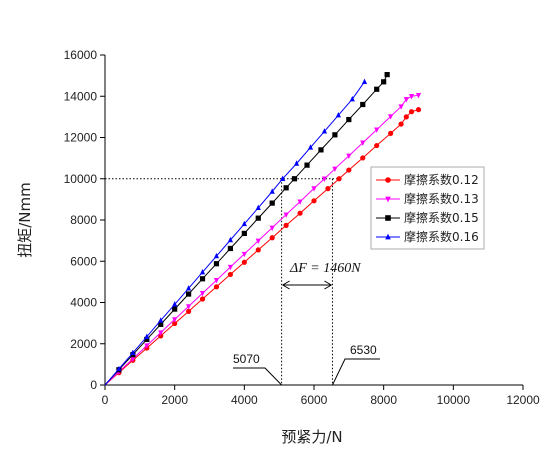 The height and width of the screenshot is (453, 554). What do you see at coordinates (83, 220) in the screenshot?
I see `y-tick-label: 8000` at bounding box center [83, 220].